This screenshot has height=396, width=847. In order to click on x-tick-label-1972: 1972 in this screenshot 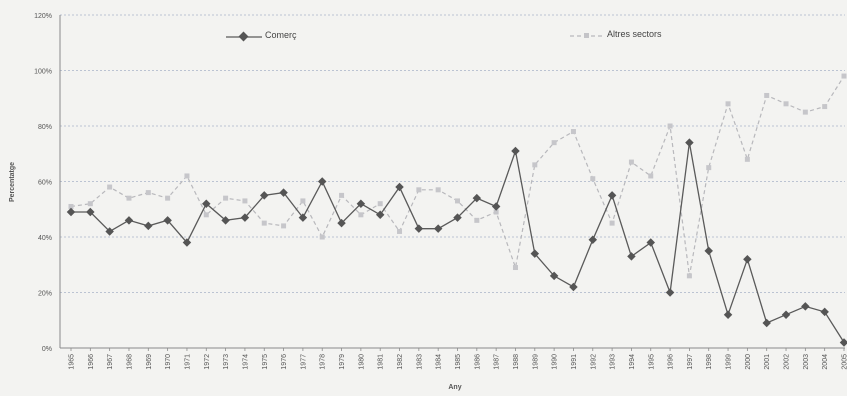, I will do `click(207, 362)`.